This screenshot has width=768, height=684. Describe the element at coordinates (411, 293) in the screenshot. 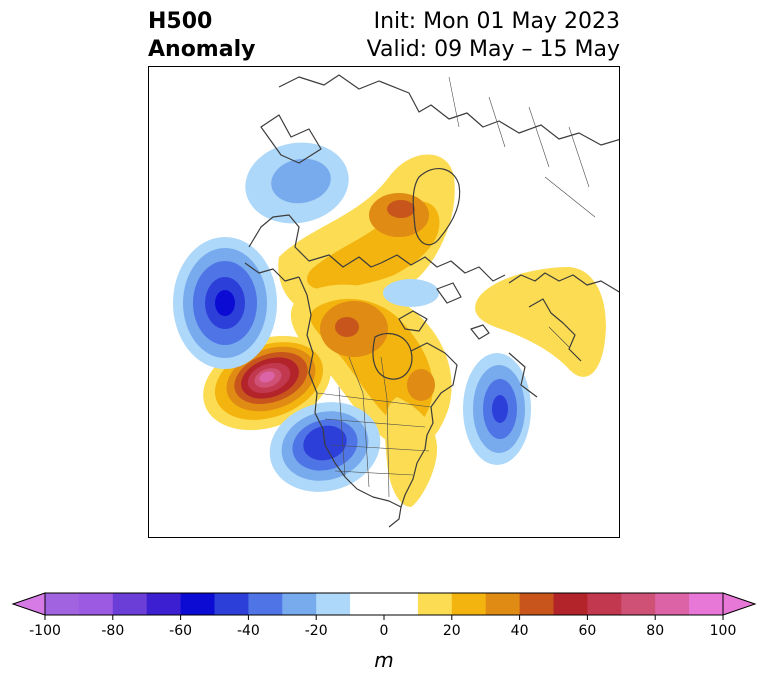

I see `anomaly-arctic-trough` at that location.